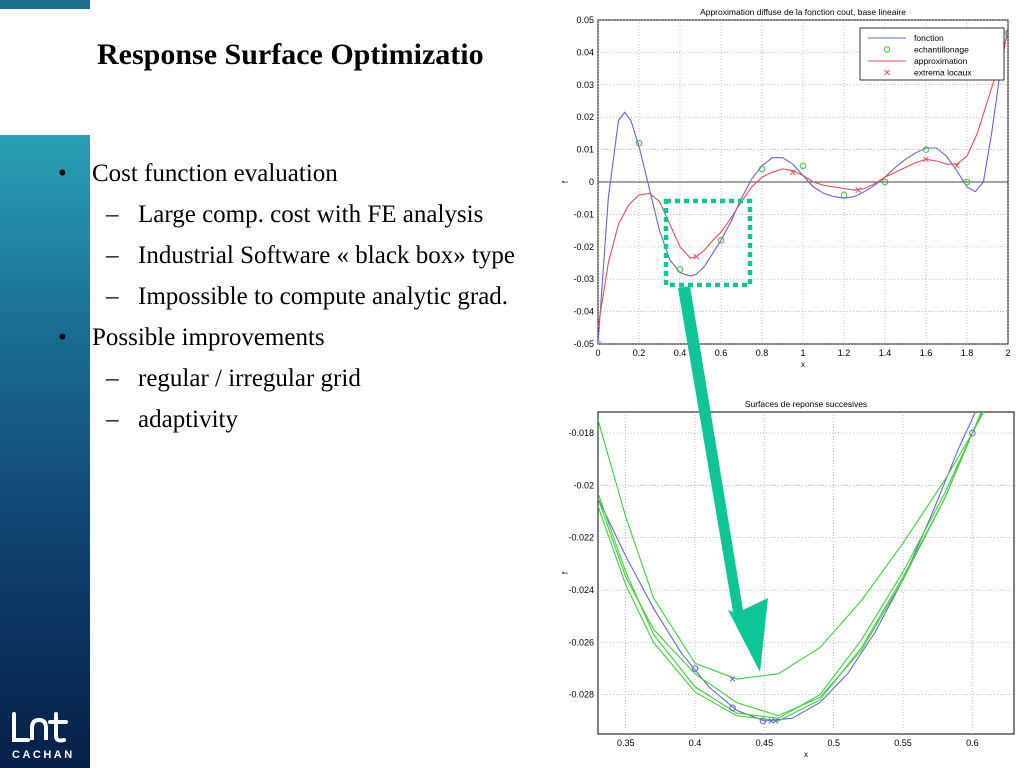 This screenshot has height=768, width=1024. Describe the element at coordinates (43, 755) in the screenshot. I see `logo-caption: CACHAN` at that location.